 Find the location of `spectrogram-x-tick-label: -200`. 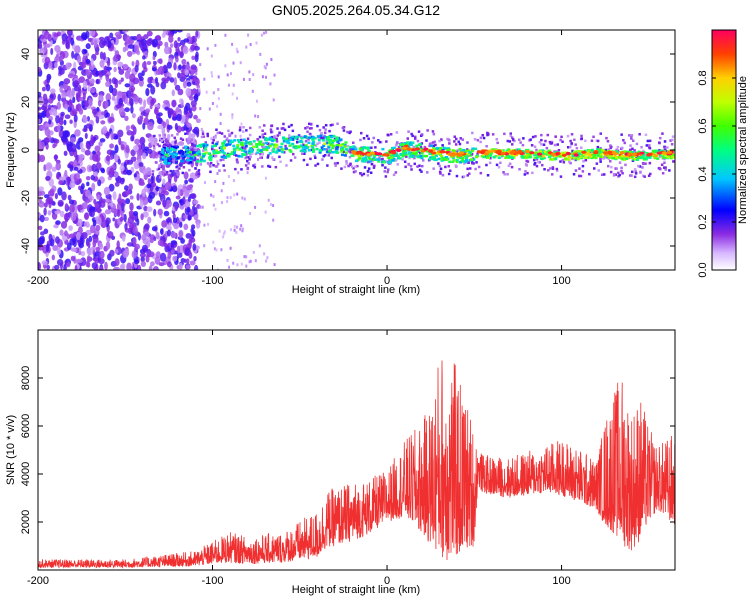

spectrogram-x-tick-label: -200 is located at coordinates (38, 281).